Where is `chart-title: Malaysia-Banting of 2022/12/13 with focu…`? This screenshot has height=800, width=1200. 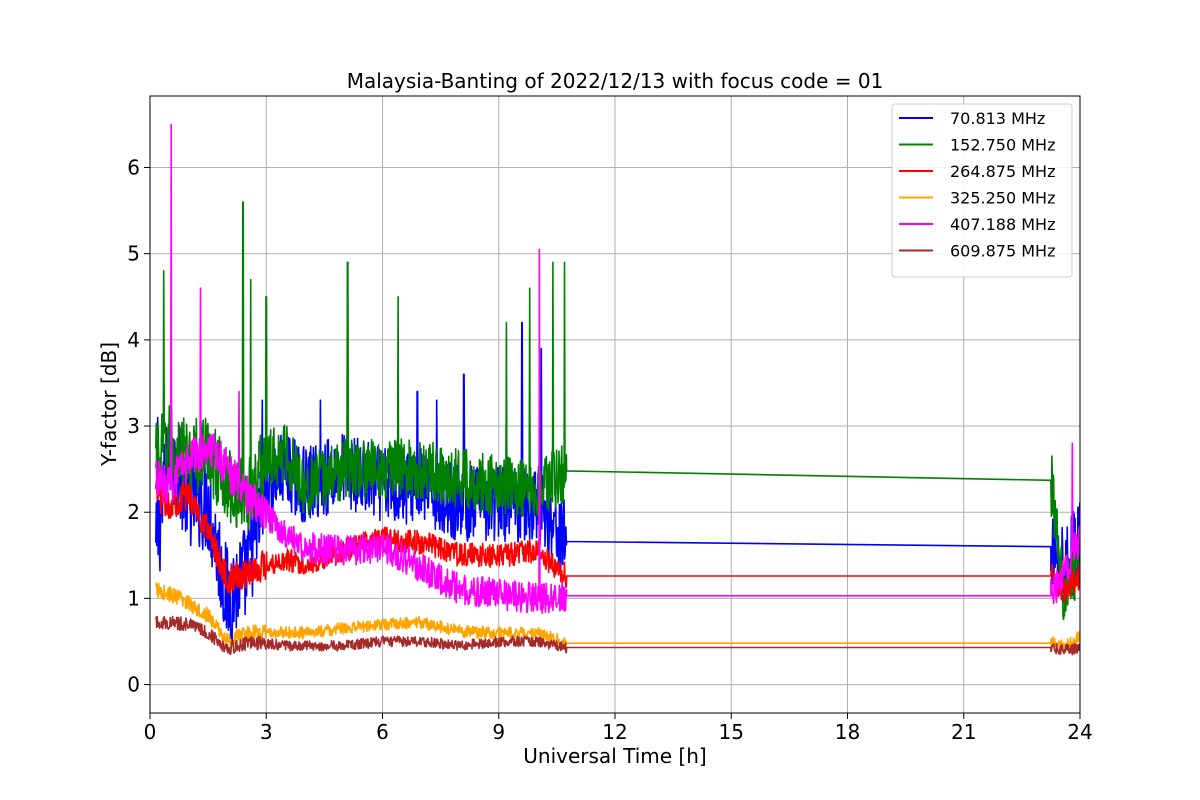 chart-title: Malaysia-Banting of 2022/12/13 with focu… is located at coordinates (615, 81).